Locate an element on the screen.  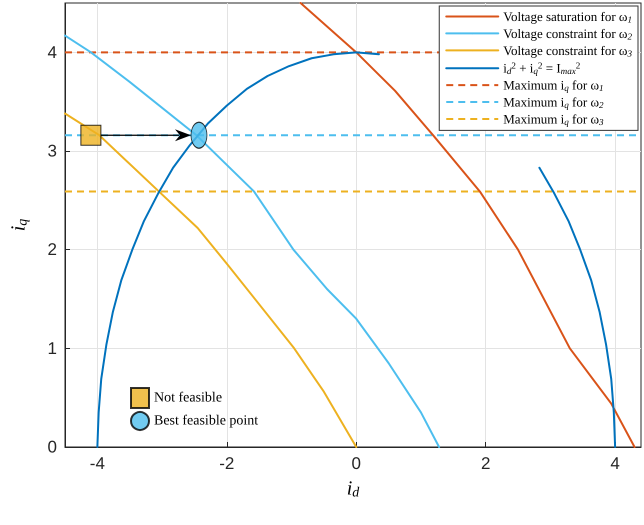
legend-label: Voltage saturation for ω1 is located at coordinates (567, 16).